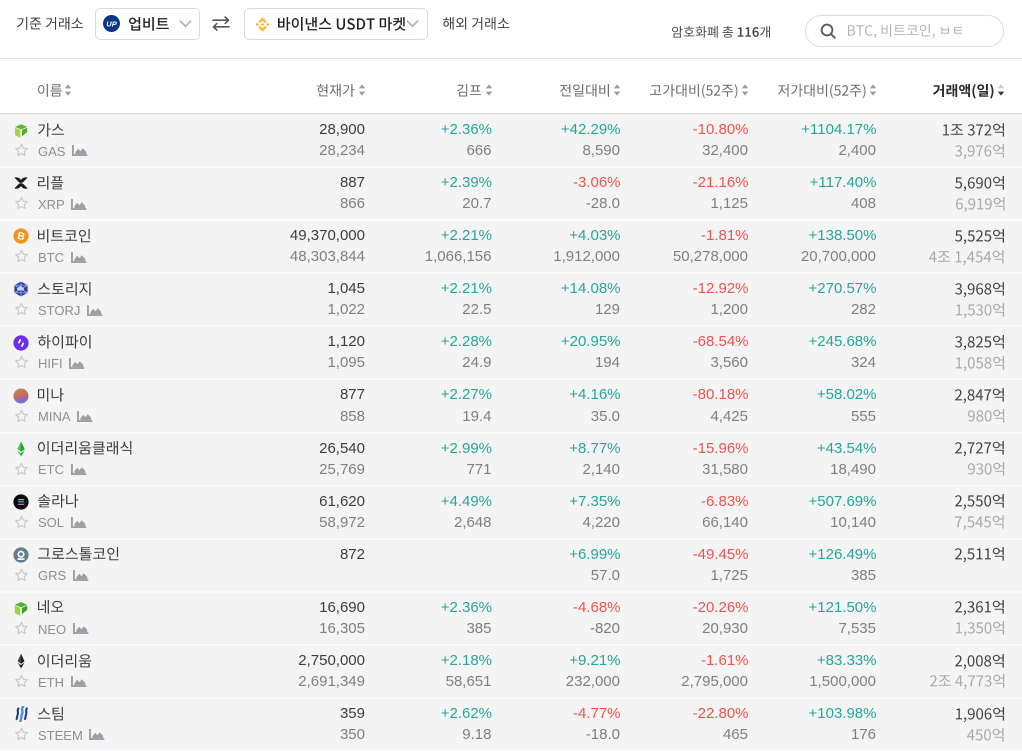 Image resolution: width=1022 pixels, height=751 pixels. I want to click on svg-text: B, so click(21, 236).